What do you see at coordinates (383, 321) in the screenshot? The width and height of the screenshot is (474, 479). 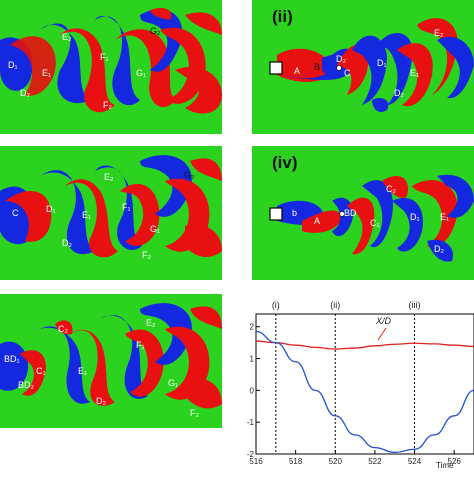 I see `series-annotation: X/D` at bounding box center [383, 321].